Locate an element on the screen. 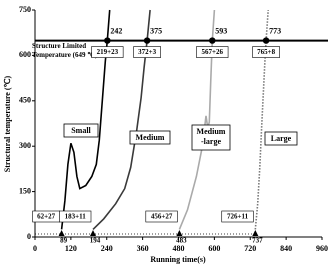 The height and width of the screenshot is (264, 331). ignition-split: 183+11 is located at coordinates (76, 217).